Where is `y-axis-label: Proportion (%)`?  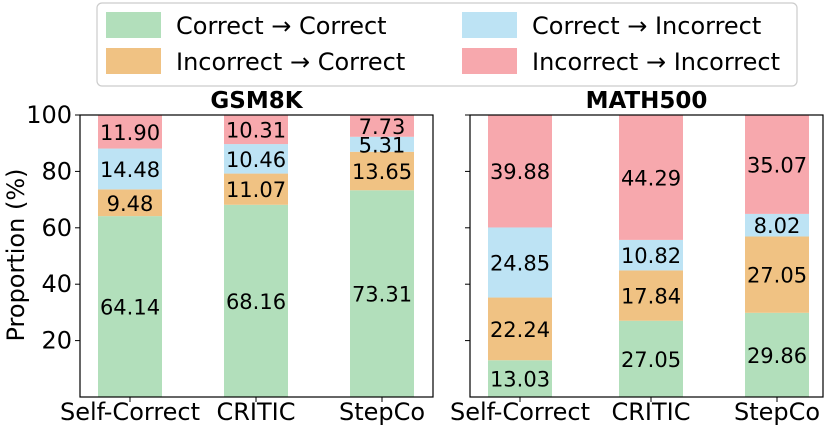
y-axis-label: Proportion (%) is located at coordinates (16, 255).